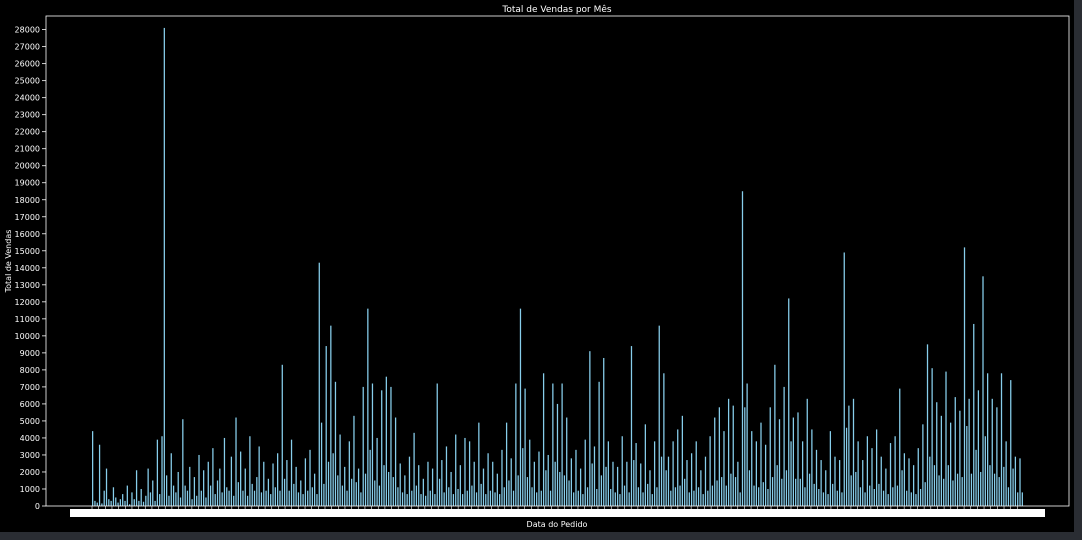 This screenshot has width=1082, height=540. Describe the element at coordinates (557, 511) in the screenshot. I see `x-axis-ticks` at that location.